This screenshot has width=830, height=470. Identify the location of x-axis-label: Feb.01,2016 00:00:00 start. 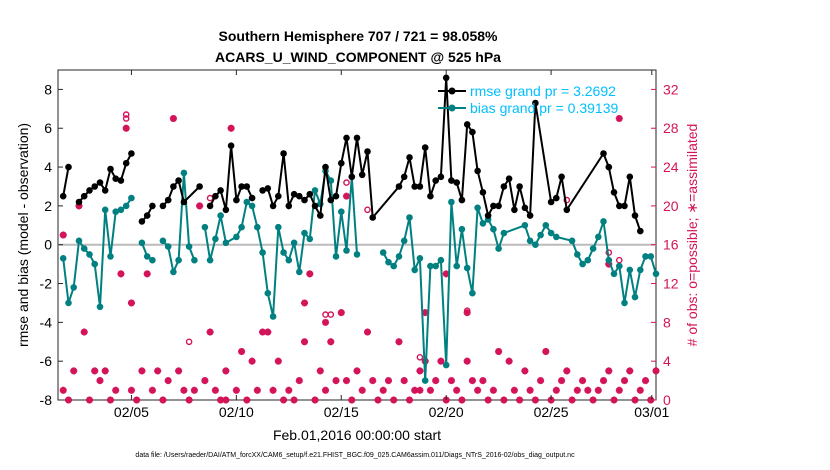
(357, 435).